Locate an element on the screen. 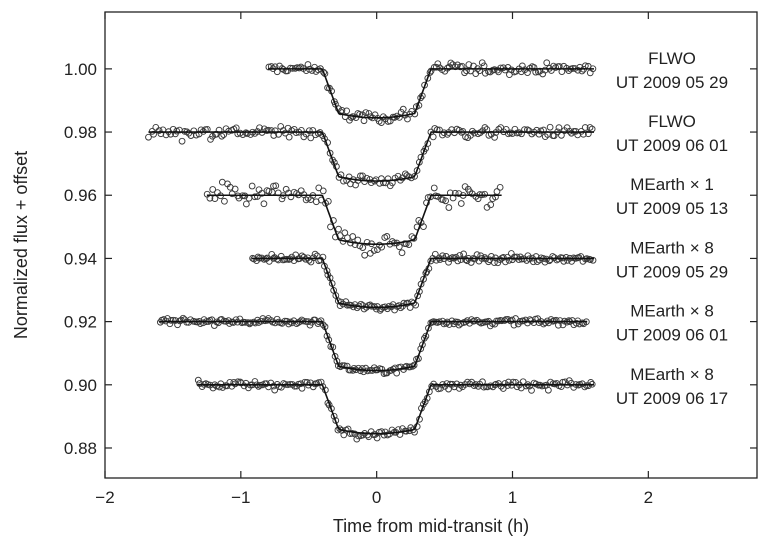 The image size is (781, 550). x-axis-label: Time from mid-transit (h) is located at coordinates (431, 526).